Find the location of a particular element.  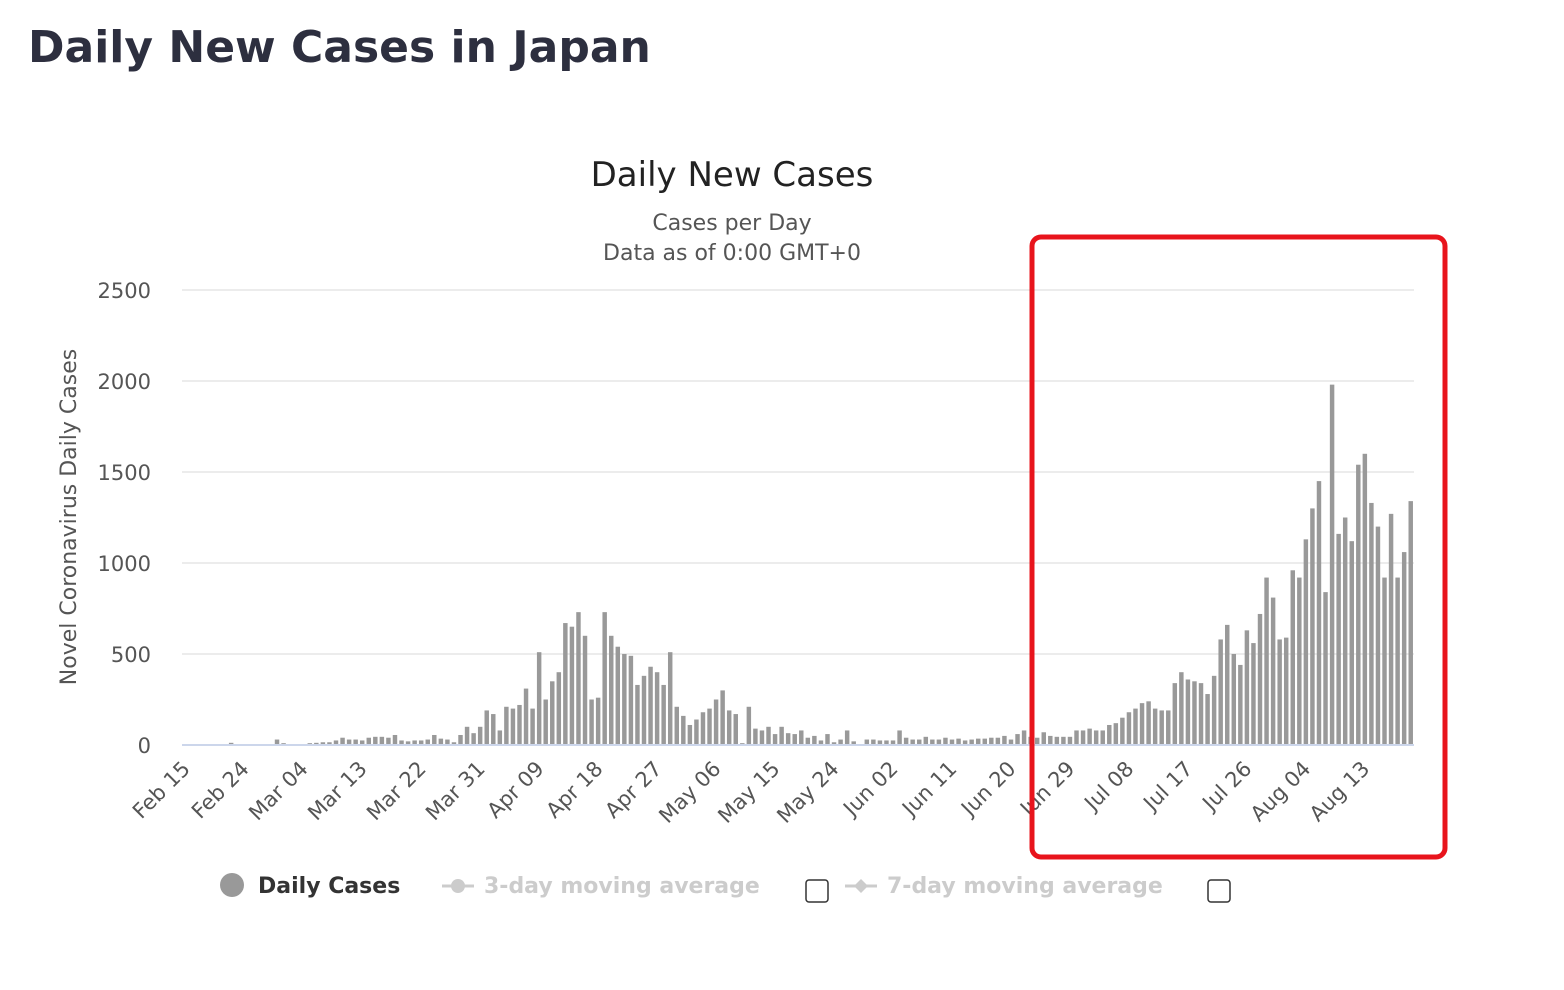

legend-item-3-day-average: 3-day moving average is located at coordinates (601, 886).